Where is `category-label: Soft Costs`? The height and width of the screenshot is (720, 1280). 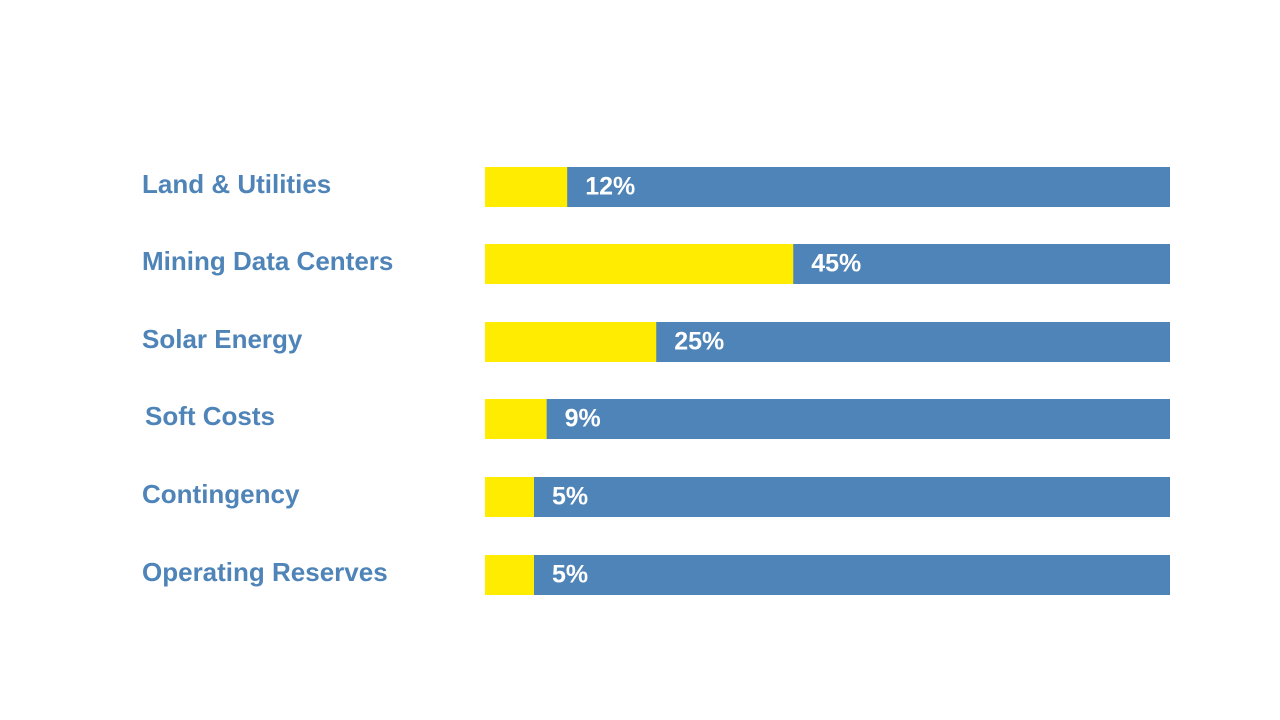
category-label: Soft Costs is located at coordinates (210, 416).